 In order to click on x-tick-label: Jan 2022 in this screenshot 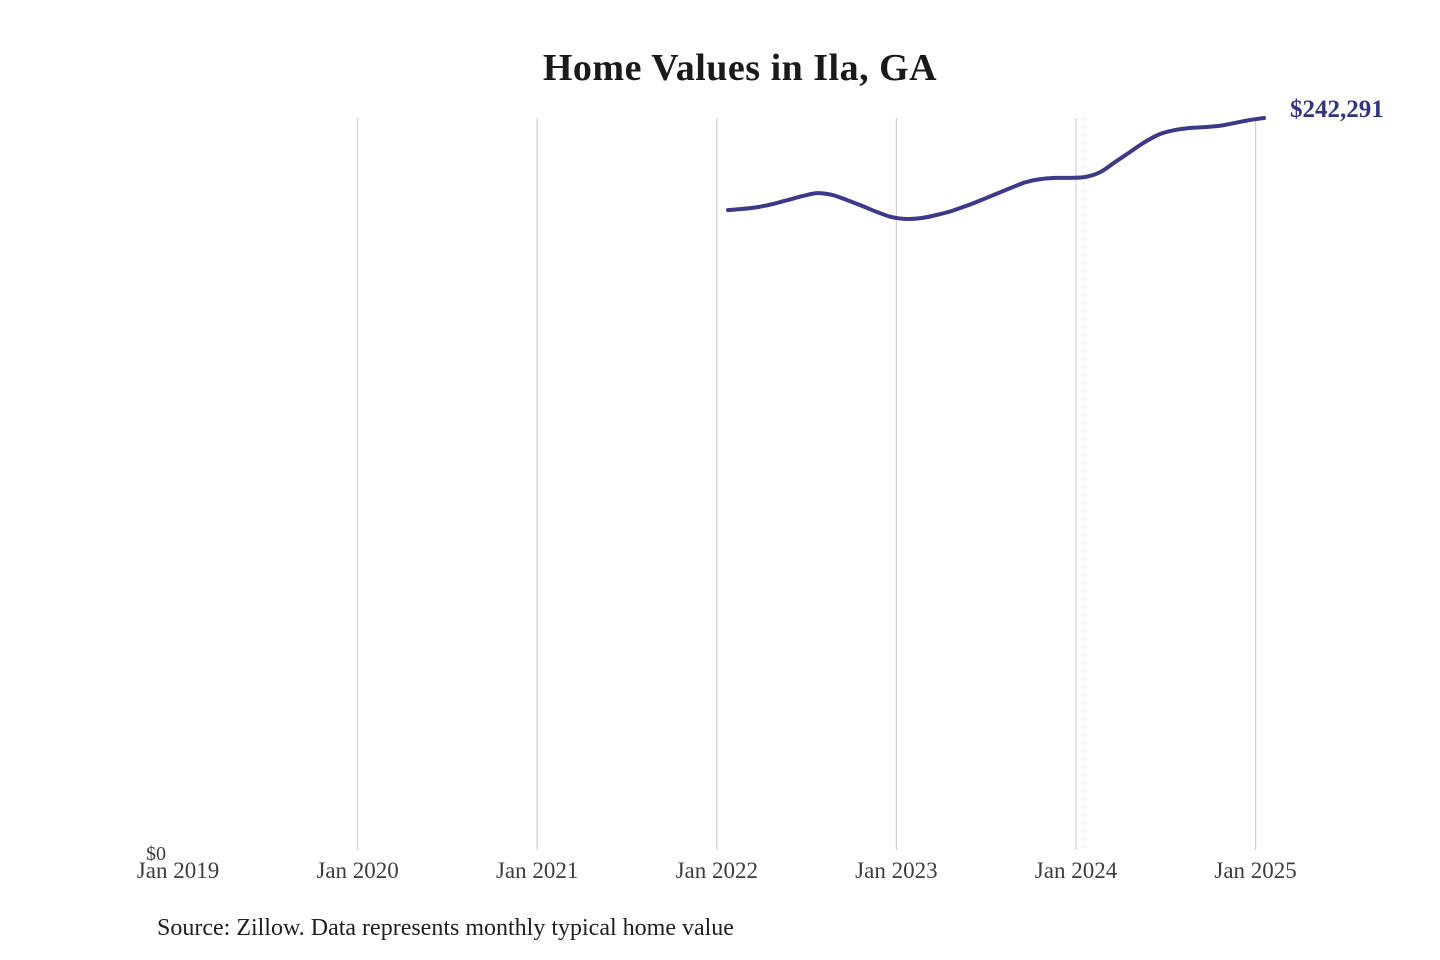, I will do `click(717, 870)`.